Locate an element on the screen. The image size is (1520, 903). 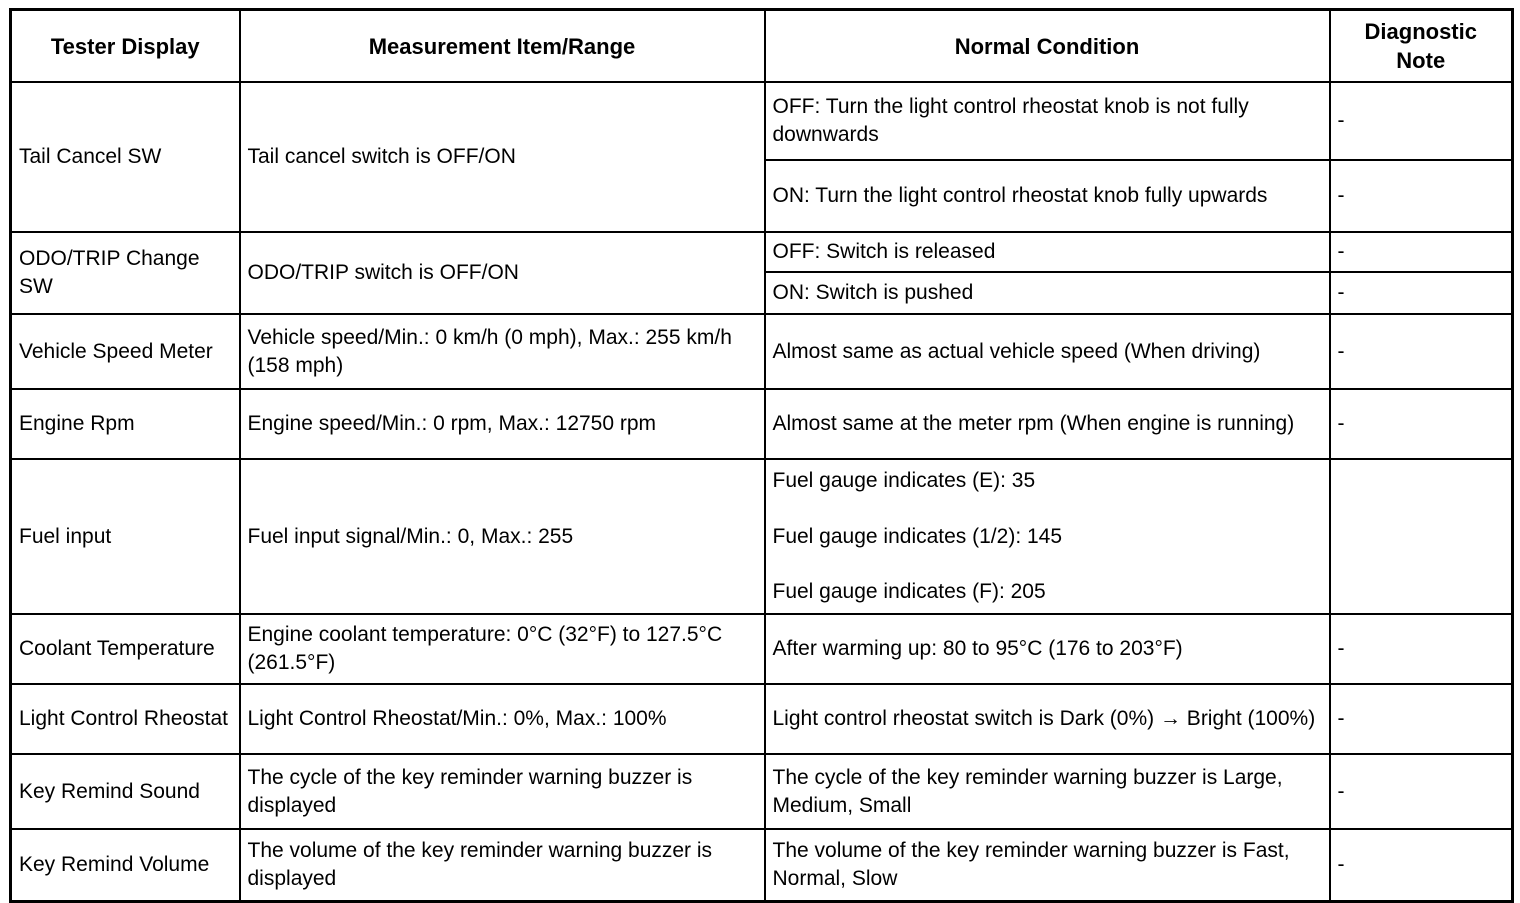
table-row-odo-trip-on: ON: Switch is pushed - is located at coordinates (762, 293).